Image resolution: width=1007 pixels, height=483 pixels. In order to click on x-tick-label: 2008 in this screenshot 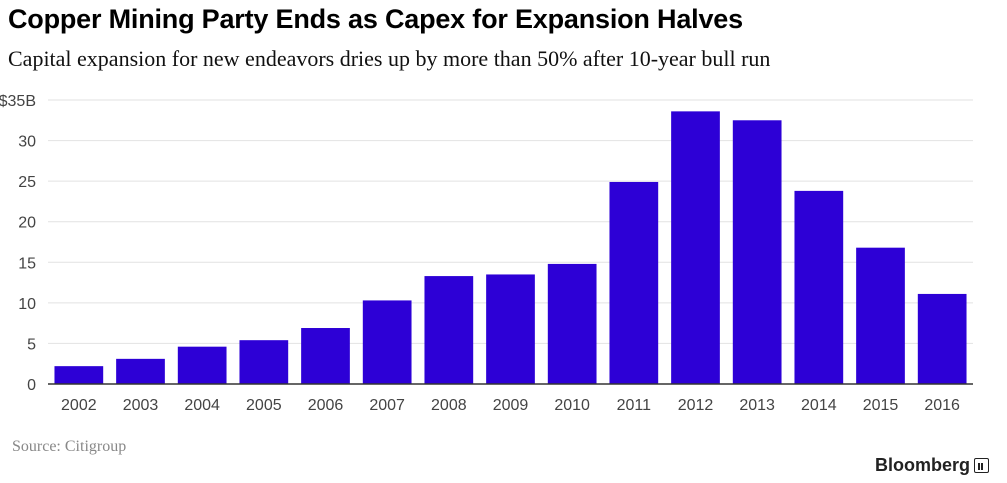, I will do `click(449, 405)`.